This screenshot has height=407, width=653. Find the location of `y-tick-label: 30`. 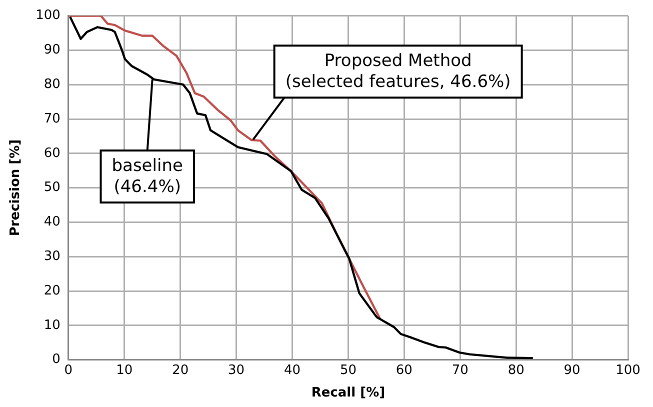

y-tick-label: 30 is located at coordinates (52, 256).